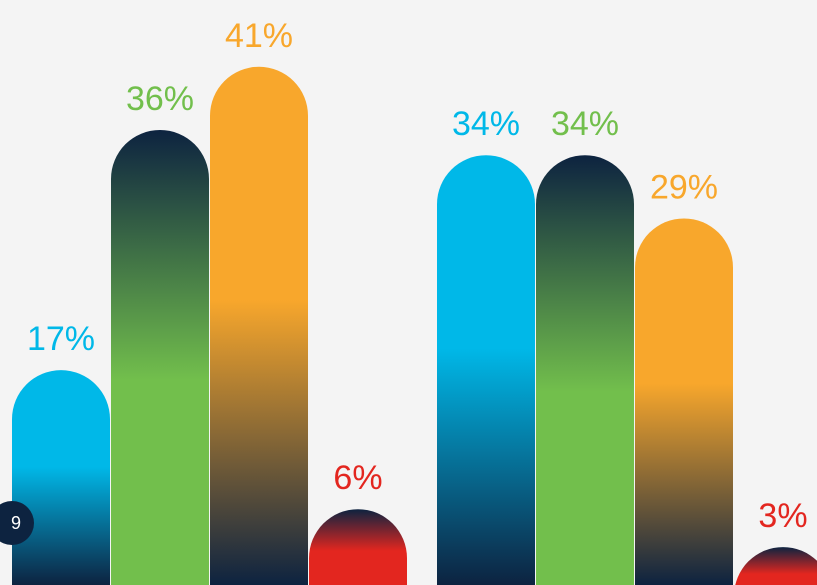 This screenshot has width=817, height=585. Describe the element at coordinates (684, 187) in the screenshot. I see `value-label-group-2-bar-3: 29%` at that location.